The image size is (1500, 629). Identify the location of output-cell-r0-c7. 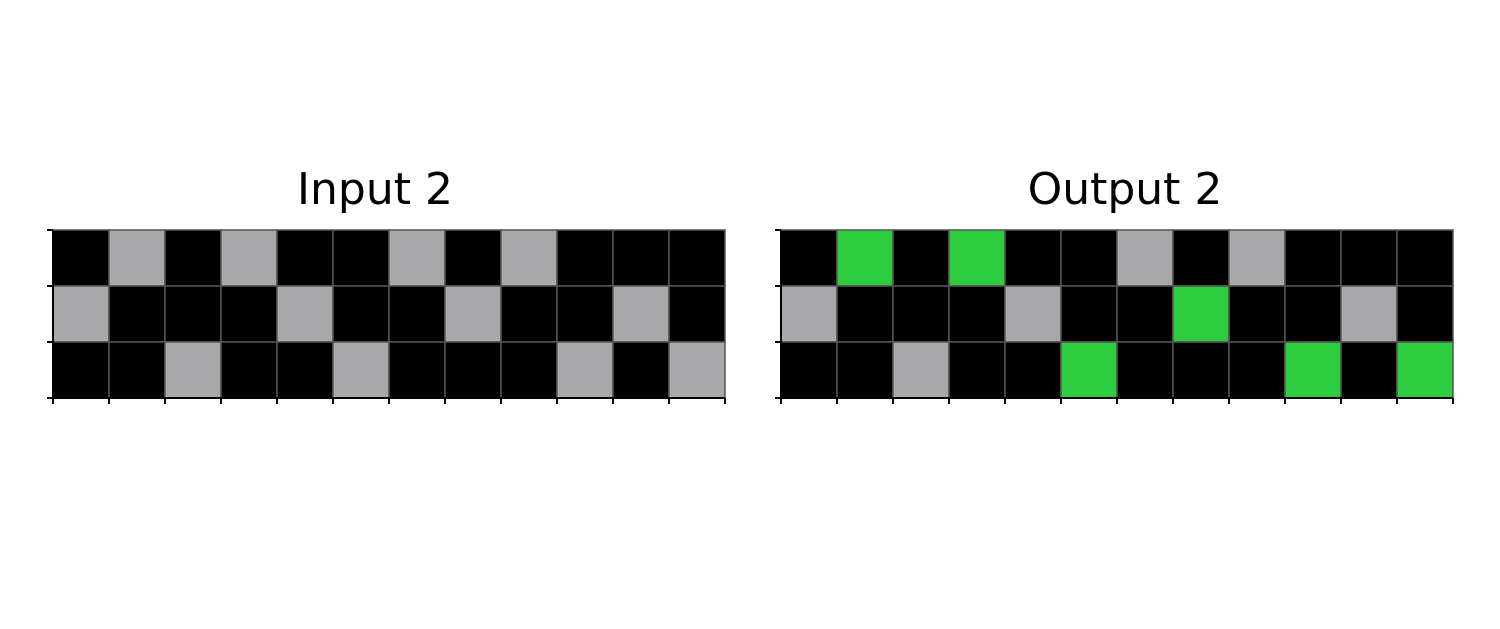
(1201, 258).